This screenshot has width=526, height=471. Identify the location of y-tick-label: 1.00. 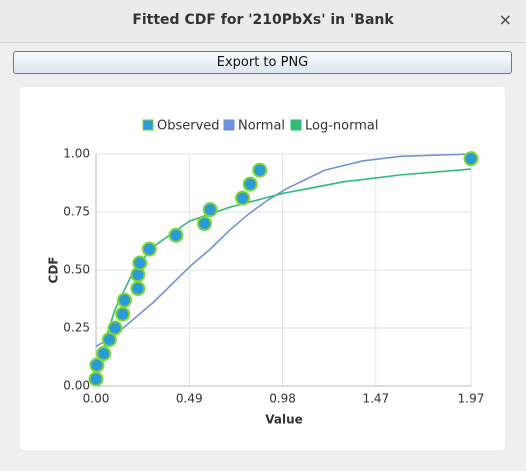
(76, 154).